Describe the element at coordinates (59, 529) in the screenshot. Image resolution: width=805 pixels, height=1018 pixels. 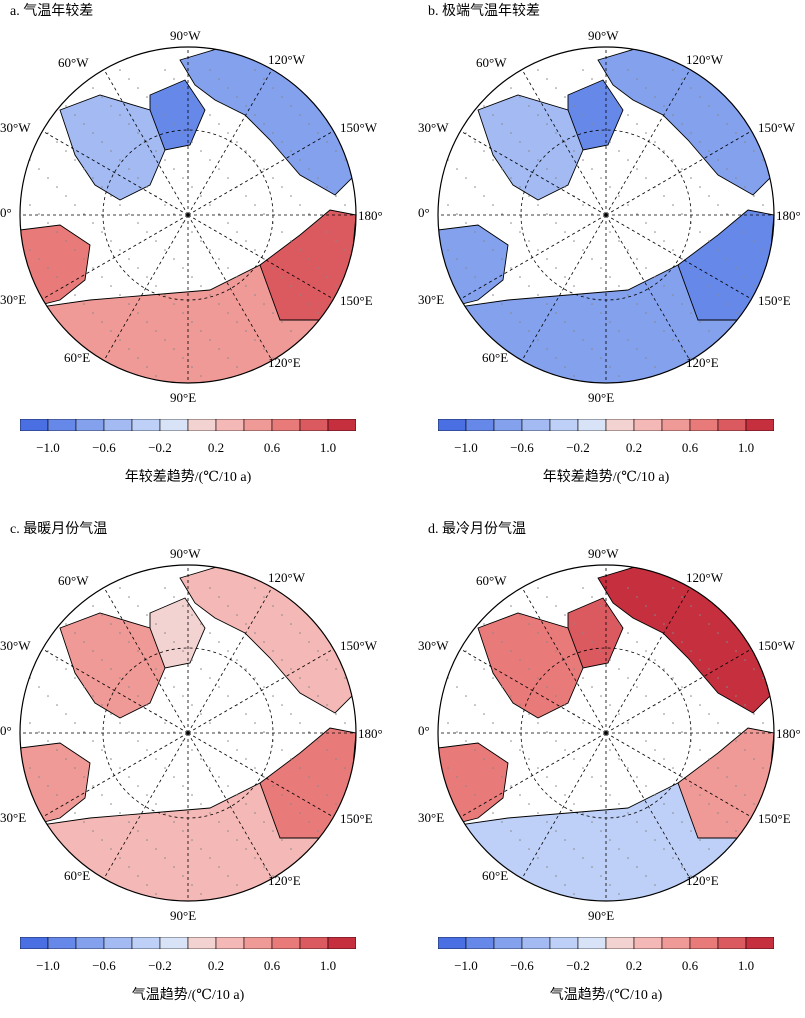
I see `panel-title: c. 最暖月份气温` at that location.